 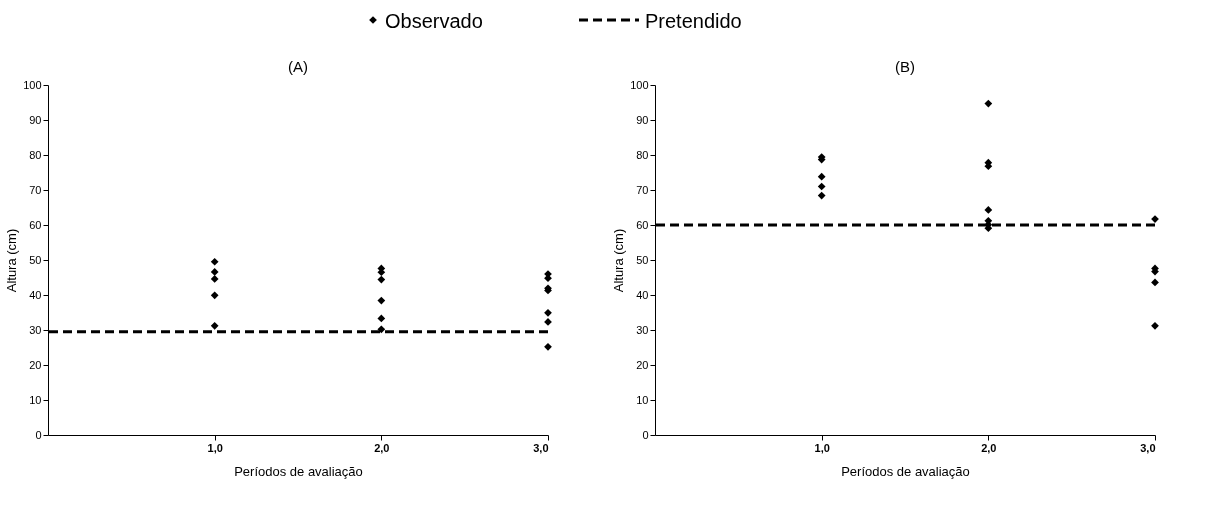 What do you see at coordinates (298, 66) in the screenshot?
I see `chart-title: (A)` at bounding box center [298, 66].